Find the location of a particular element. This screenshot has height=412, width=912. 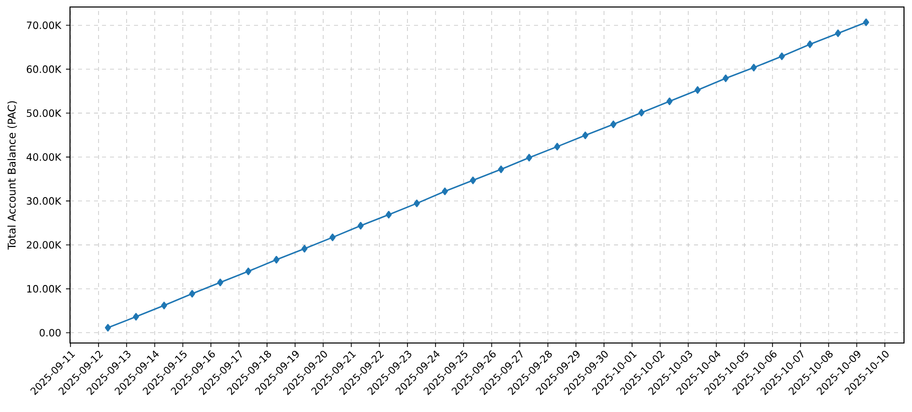

y-tick-label: 0.00 is located at coordinates (50, 332).